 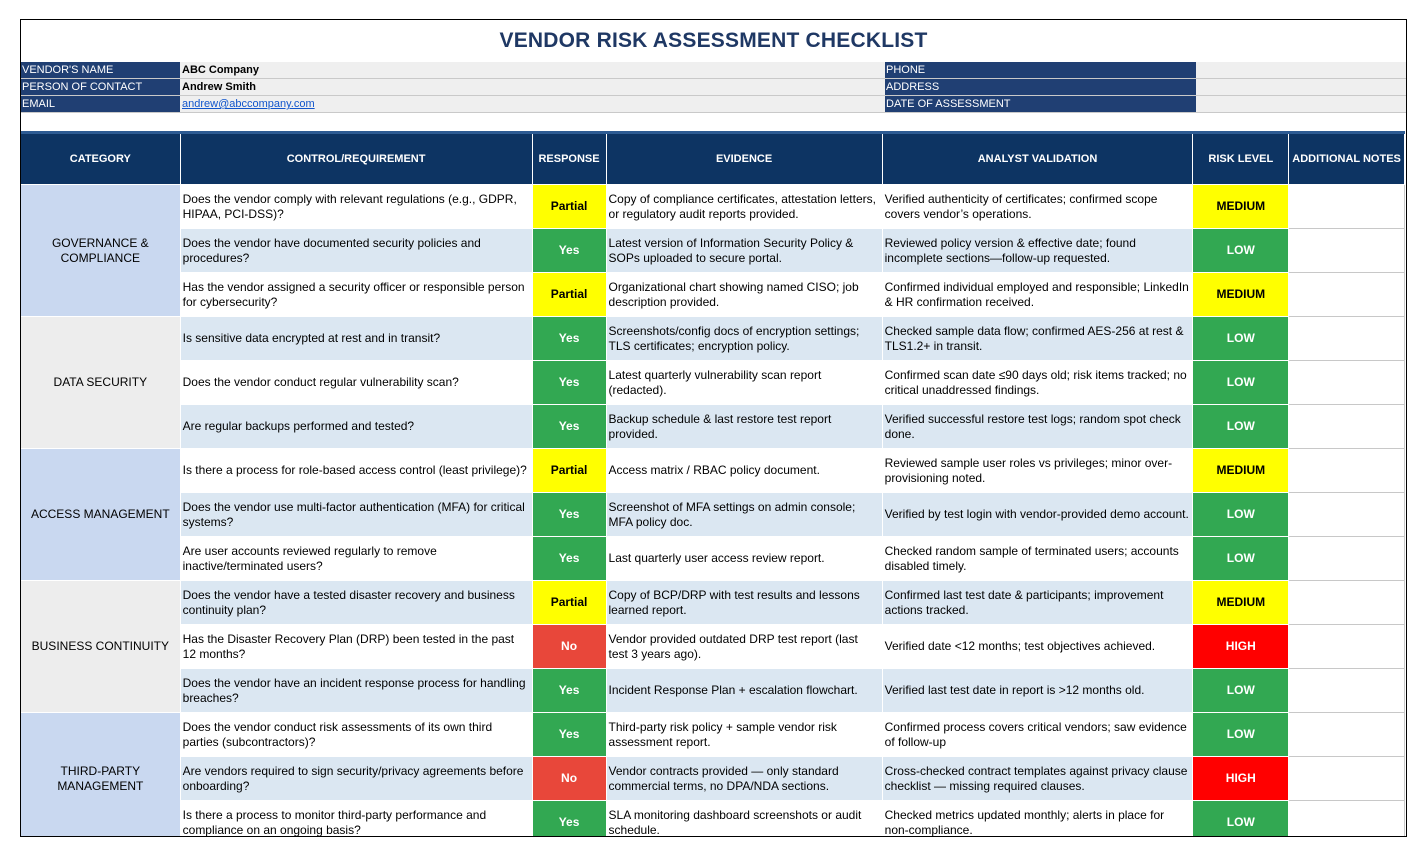 What do you see at coordinates (1301, 87) in the screenshot?
I see `address-value` at bounding box center [1301, 87].